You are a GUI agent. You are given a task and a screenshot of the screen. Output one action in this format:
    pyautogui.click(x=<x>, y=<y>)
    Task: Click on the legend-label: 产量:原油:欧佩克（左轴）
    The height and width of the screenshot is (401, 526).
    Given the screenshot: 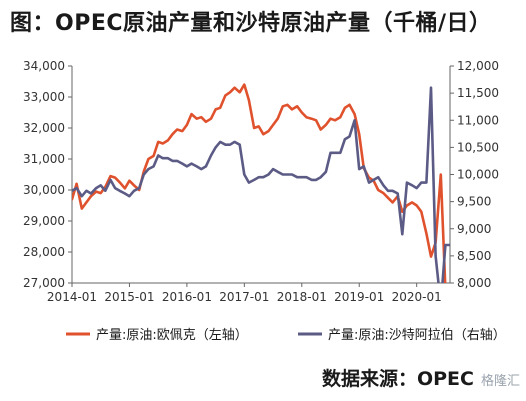 What is the action you would take?
    pyautogui.click(x=172, y=335)
    